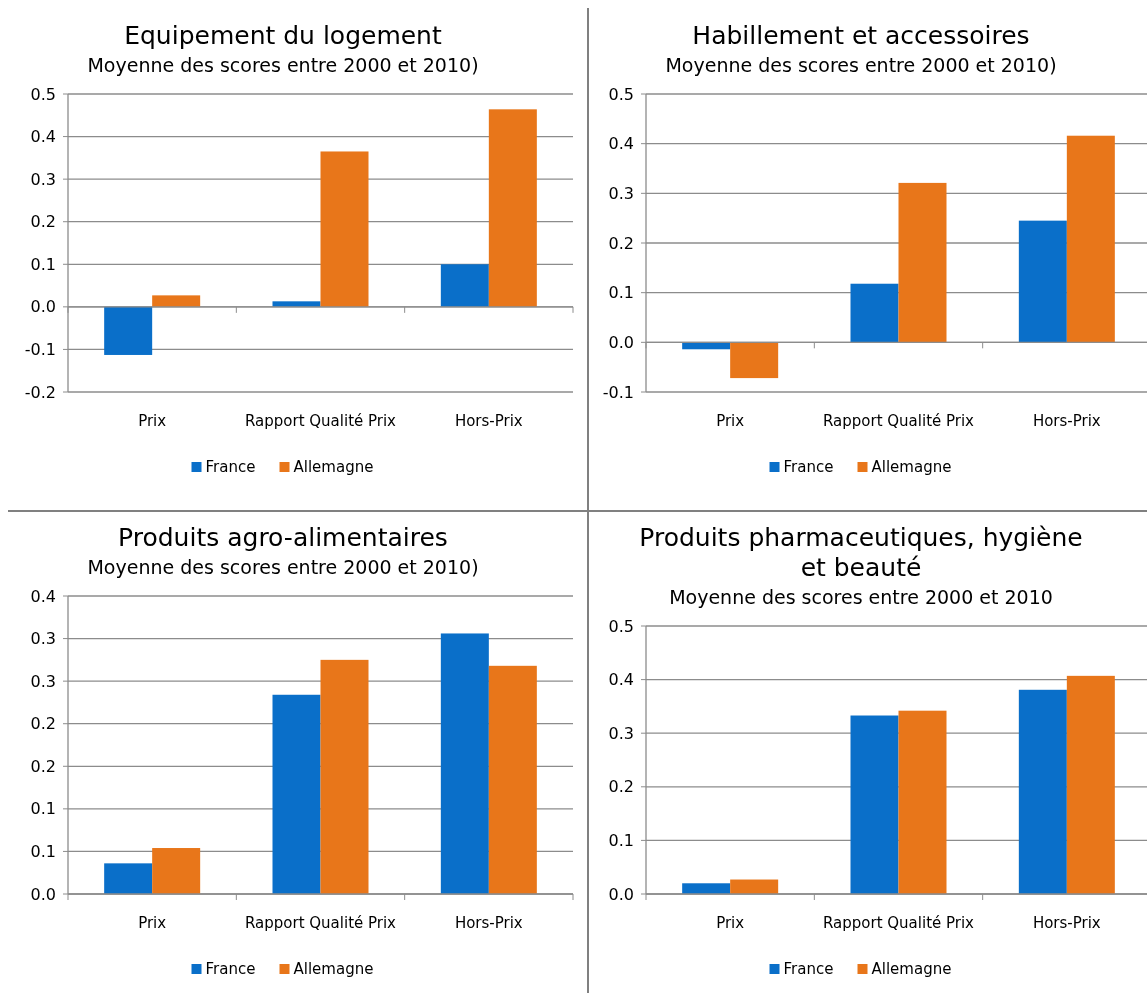 Image resolution: width=1147 pixels, height=993 pixels. Describe the element at coordinates (40, 392) in the screenshot. I see `y-tick-label: -0.2` at that location.